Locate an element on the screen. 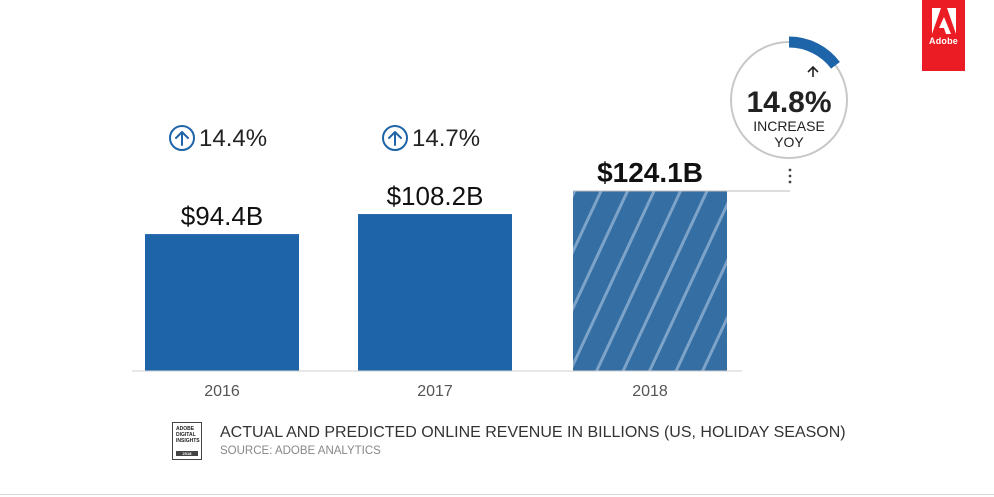 This screenshot has width=994, height=497. bar-2016 is located at coordinates (222, 302).